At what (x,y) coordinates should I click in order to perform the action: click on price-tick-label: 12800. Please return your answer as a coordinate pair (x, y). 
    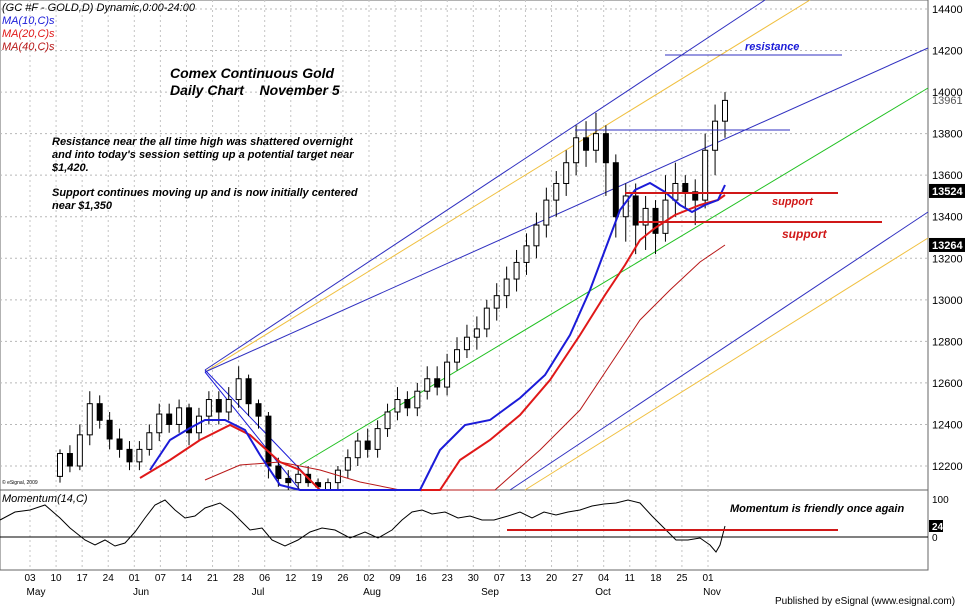
    Looking at the image, I should click on (947, 342).